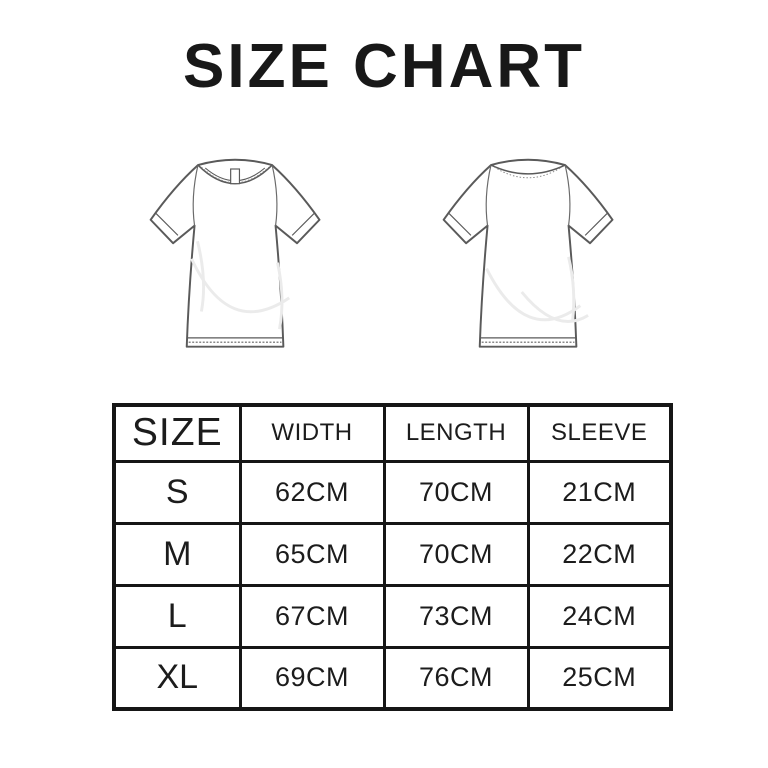 This screenshot has width=768, height=768. Describe the element at coordinates (312, 678) in the screenshot. I see `width-value: 69CM` at that location.